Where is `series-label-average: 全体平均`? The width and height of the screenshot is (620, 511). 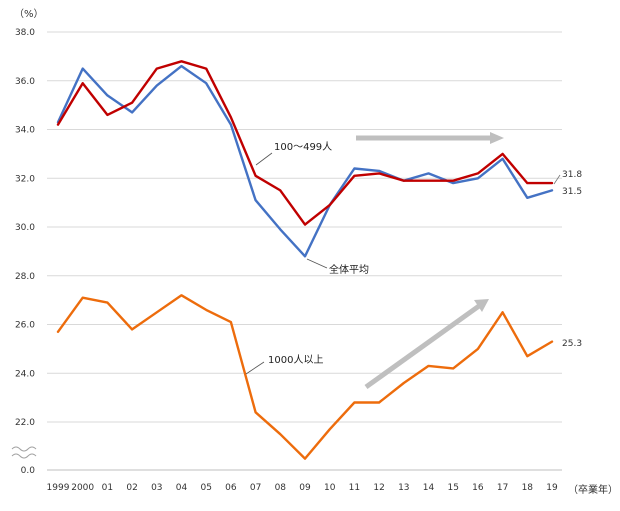 series-label-average: 全体平均 is located at coordinates (349, 269).